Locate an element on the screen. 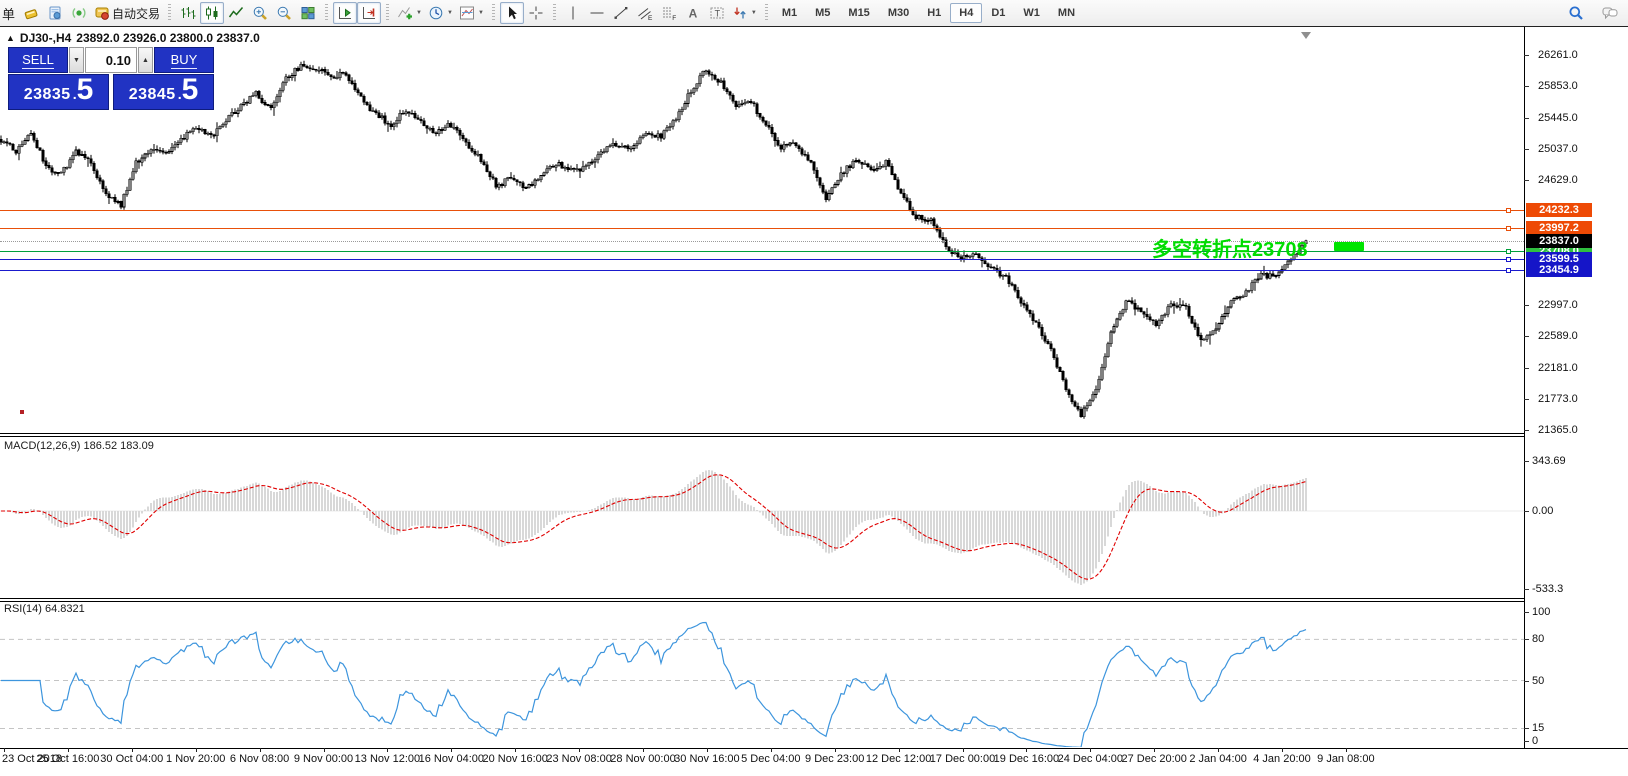 The image size is (1628, 776). timeframe-m1-button: M1 is located at coordinates (789, 13).